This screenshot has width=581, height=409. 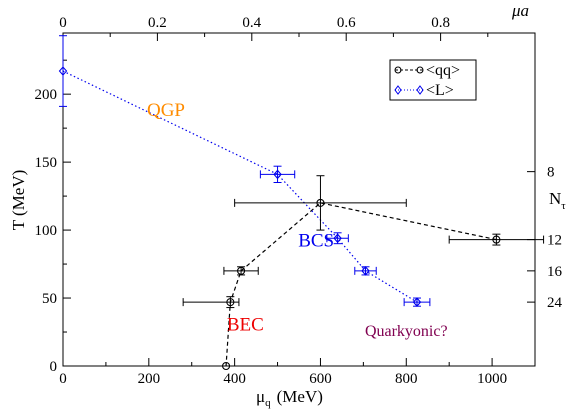 What do you see at coordinates (18, 200) in the screenshot?
I see `y-axis-title: T (MeV)` at bounding box center [18, 200].